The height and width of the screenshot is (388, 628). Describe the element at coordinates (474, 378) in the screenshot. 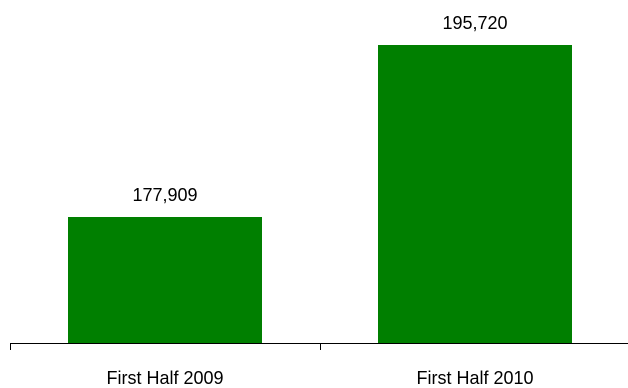

I see `x-tick-label-2: First Half 2010` at that location.